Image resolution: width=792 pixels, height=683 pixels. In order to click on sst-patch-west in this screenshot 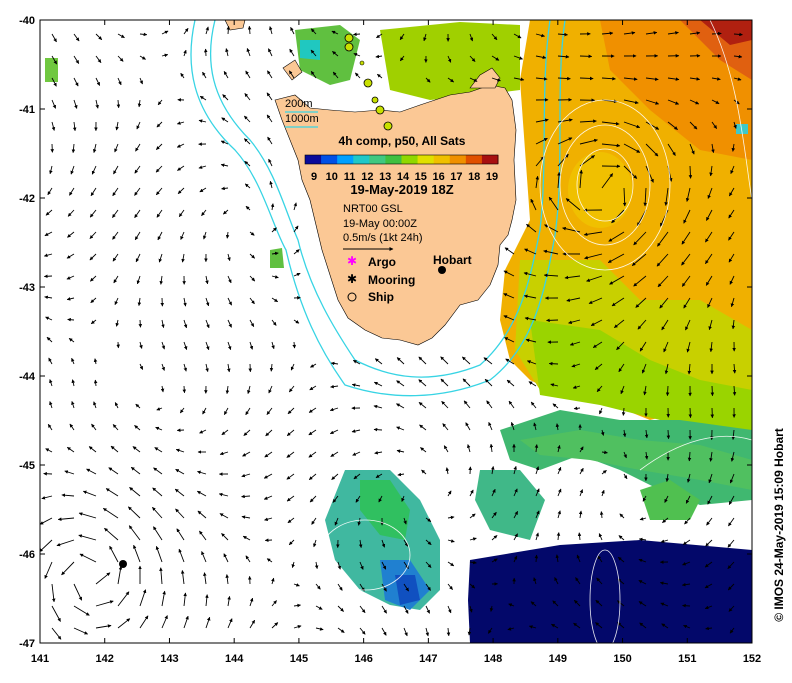, I will do `click(51, 70)`.